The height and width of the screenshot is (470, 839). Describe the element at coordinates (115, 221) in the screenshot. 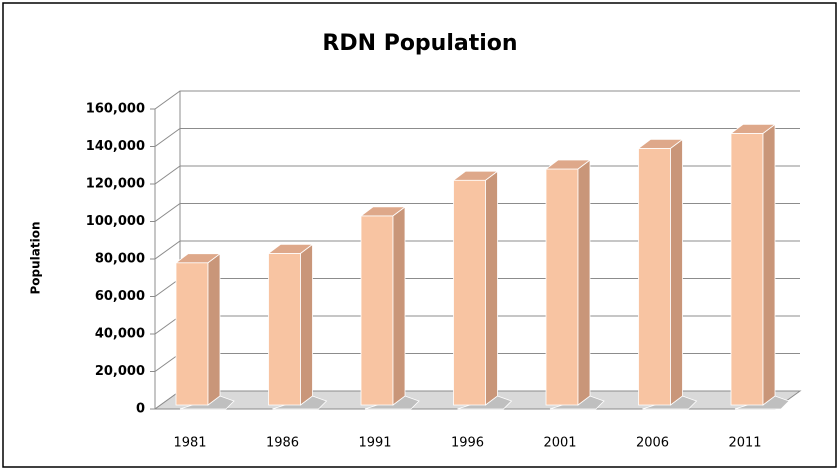

I see `y-tick-label: 100,000` at that location.